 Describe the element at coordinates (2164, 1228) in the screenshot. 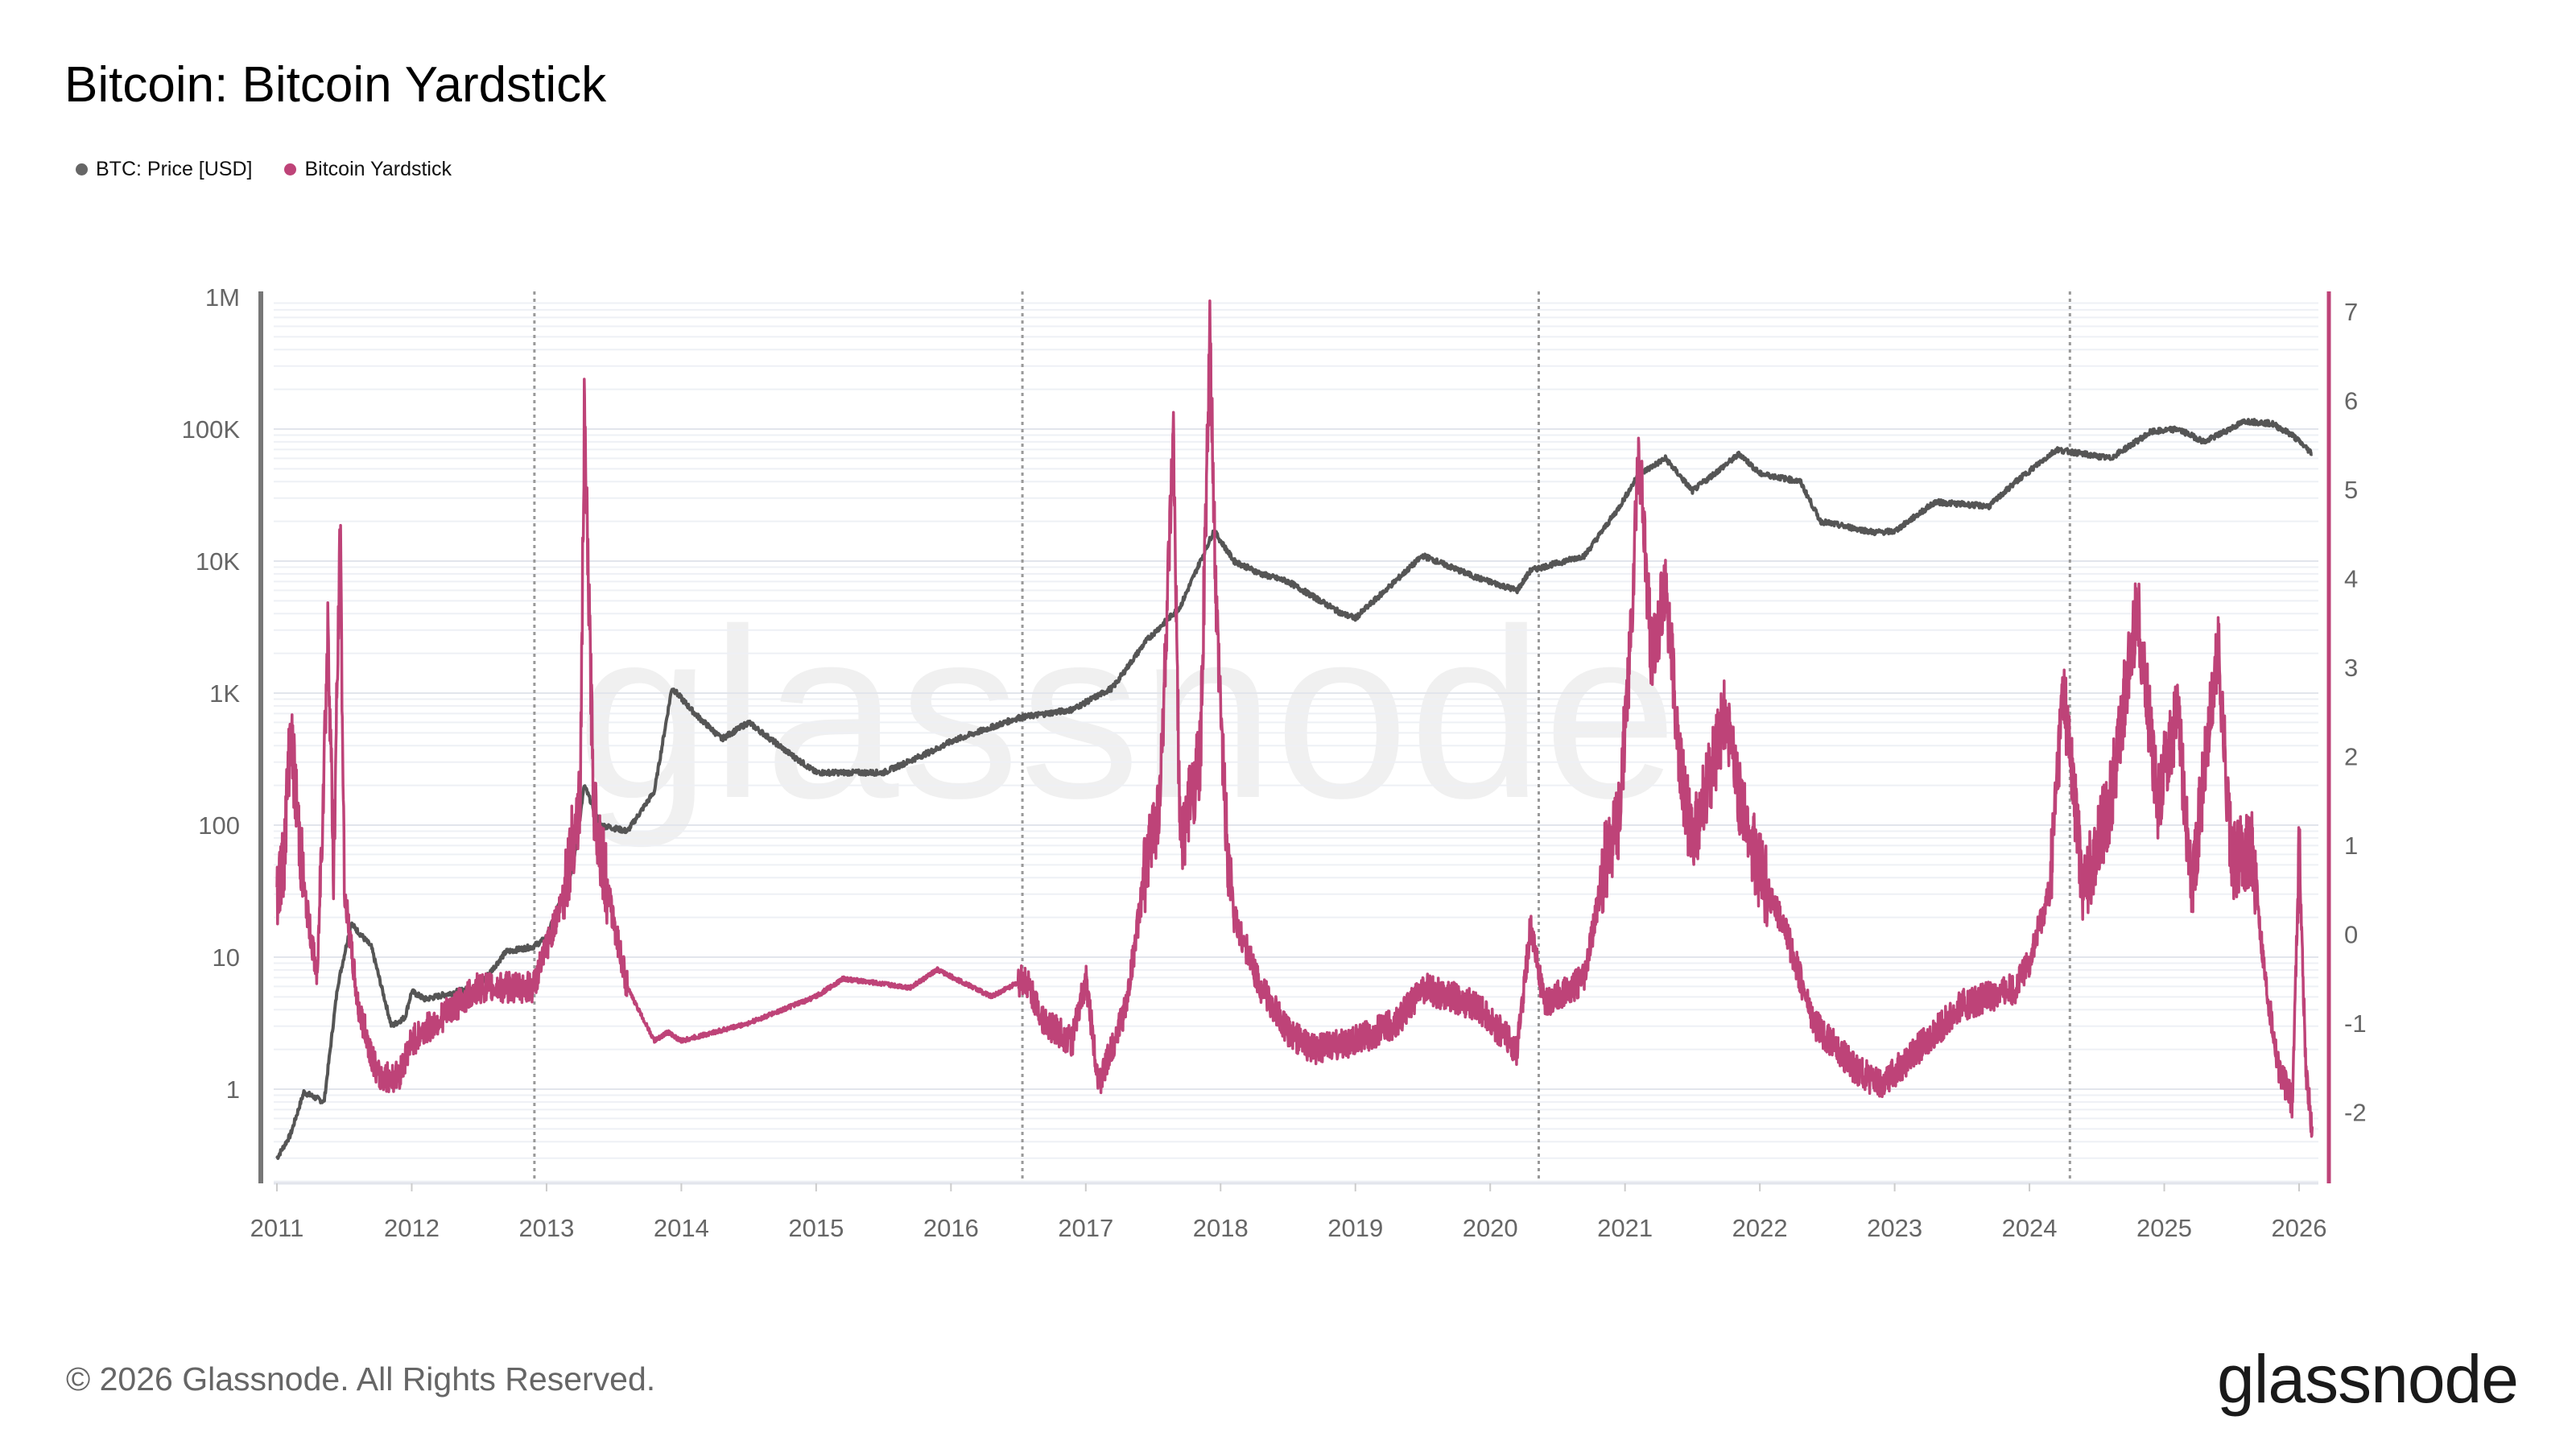

I see `x-tick-label: 2025` at that location.